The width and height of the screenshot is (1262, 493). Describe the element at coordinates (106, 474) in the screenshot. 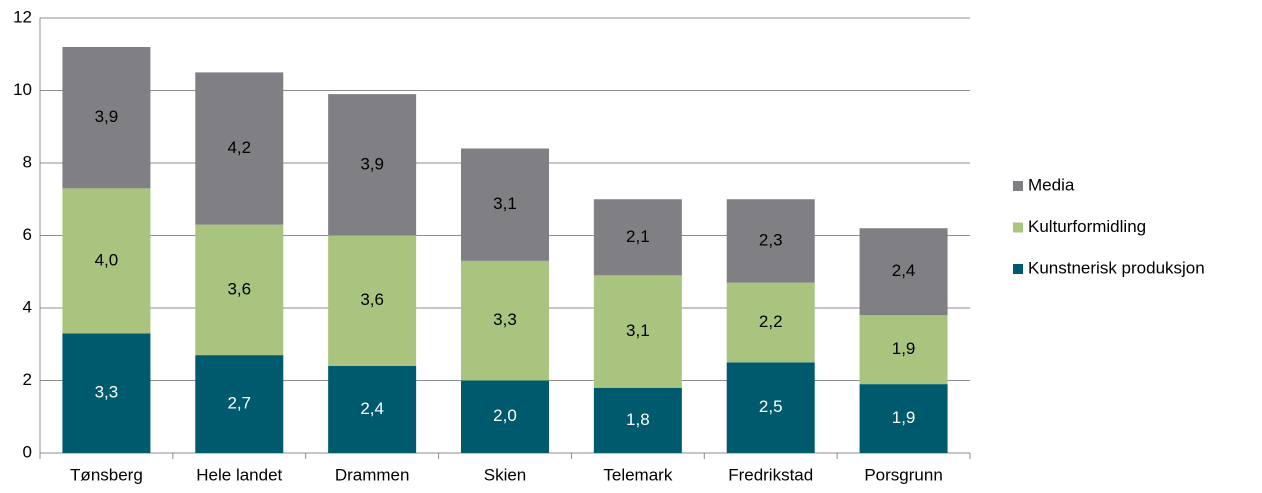

I see `x-tick-label: Tønsberg` at that location.